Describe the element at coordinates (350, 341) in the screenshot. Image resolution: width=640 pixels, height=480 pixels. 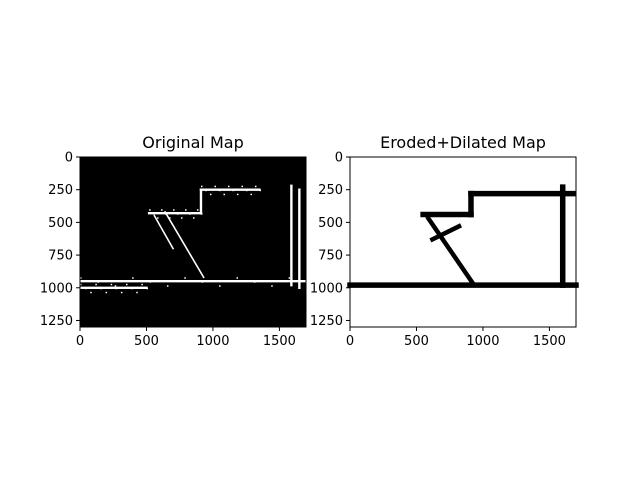
I see `eroded-dilated-map-xtick-label: 0` at that location.